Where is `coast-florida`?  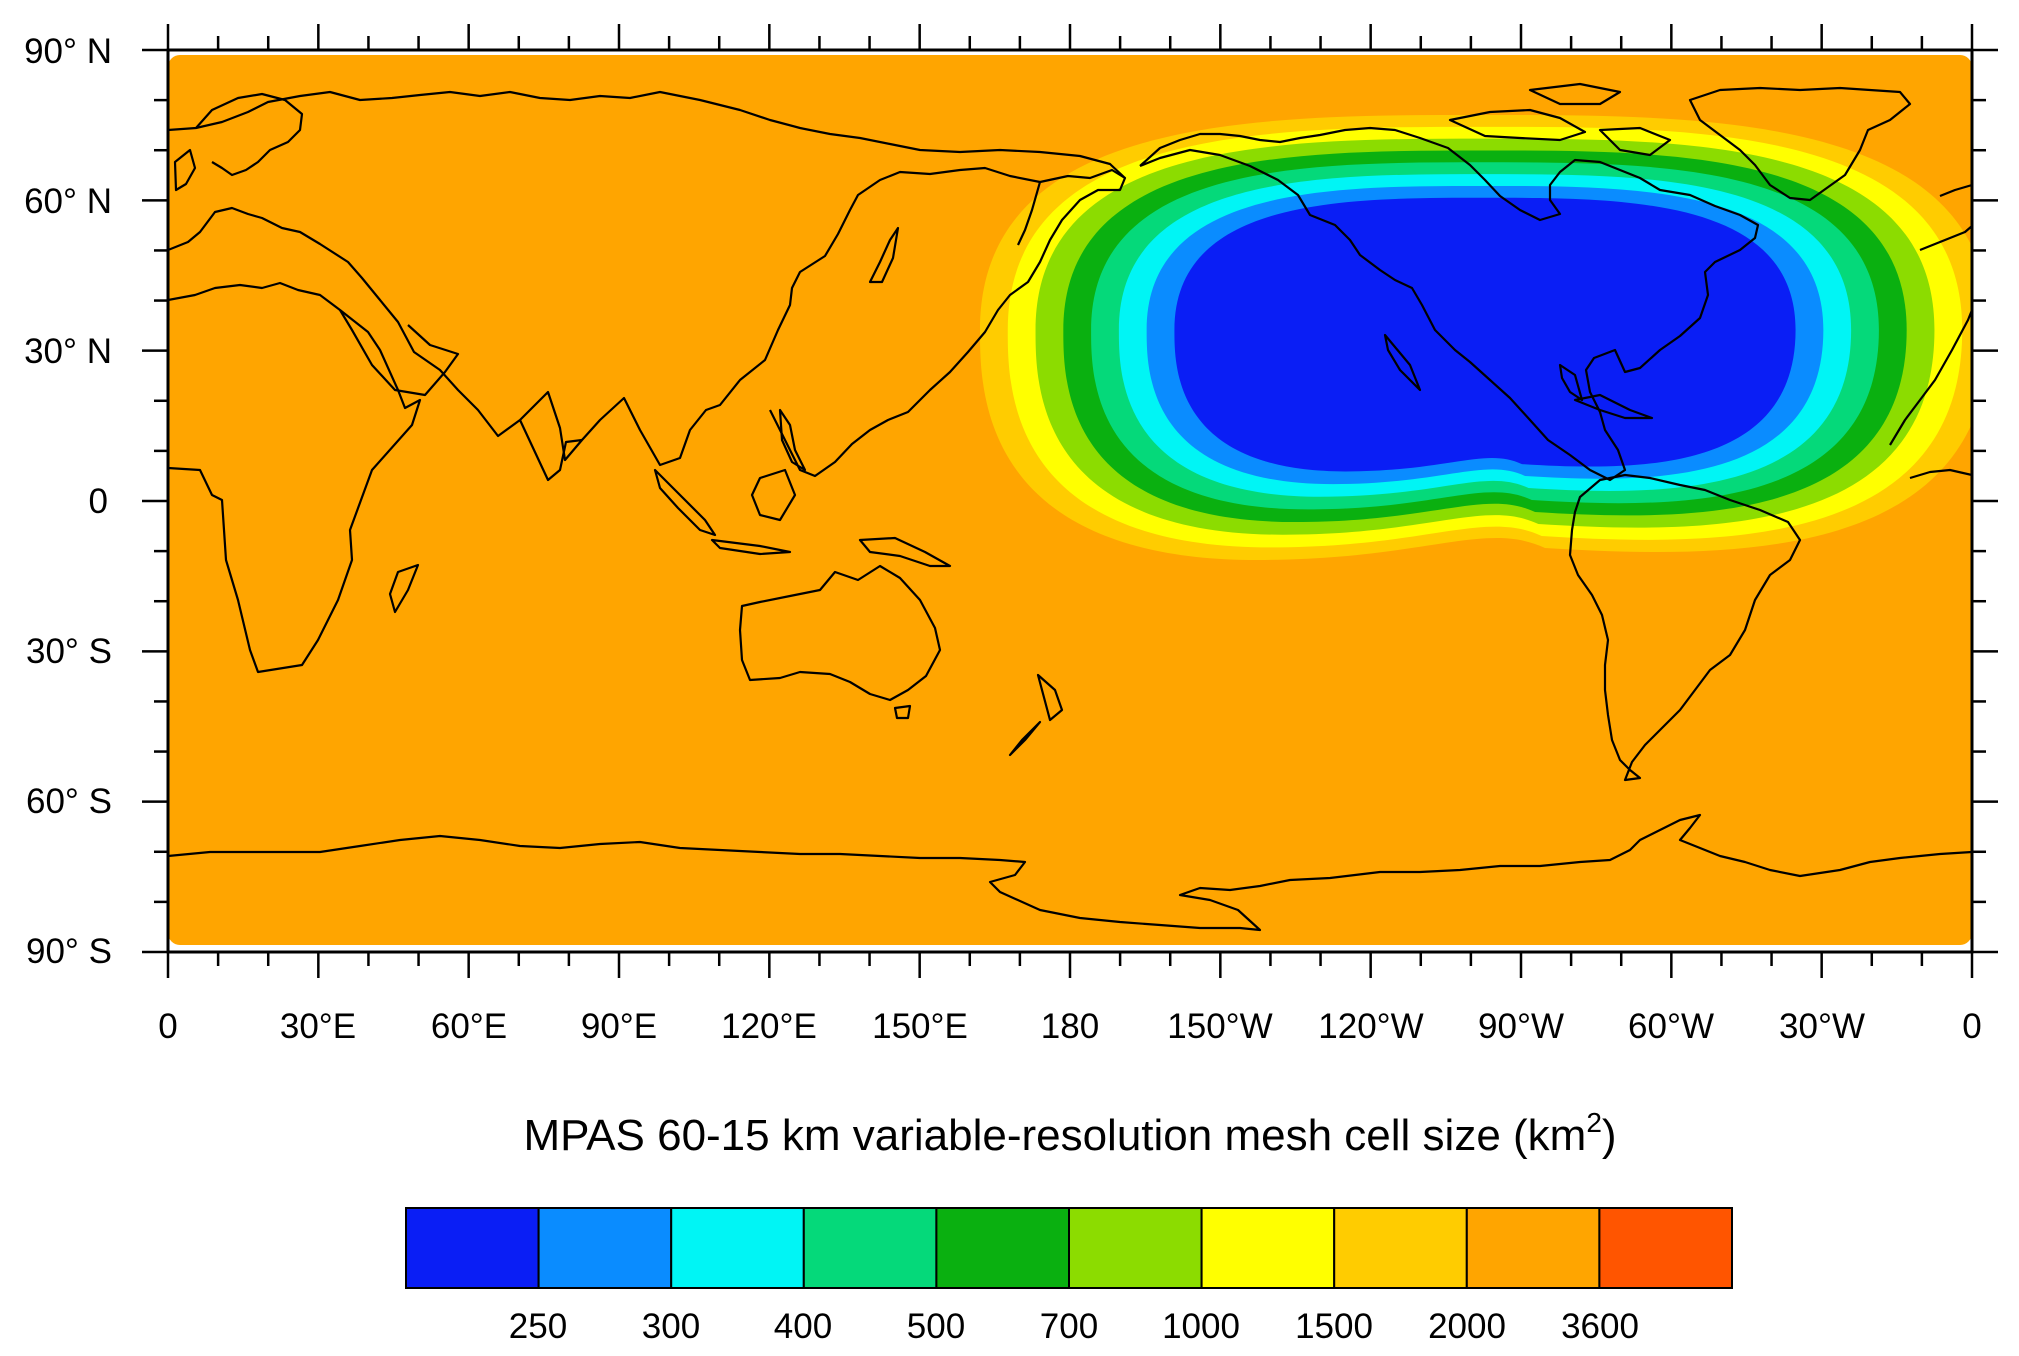
coast-florida is located at coordinates (1571, 382).